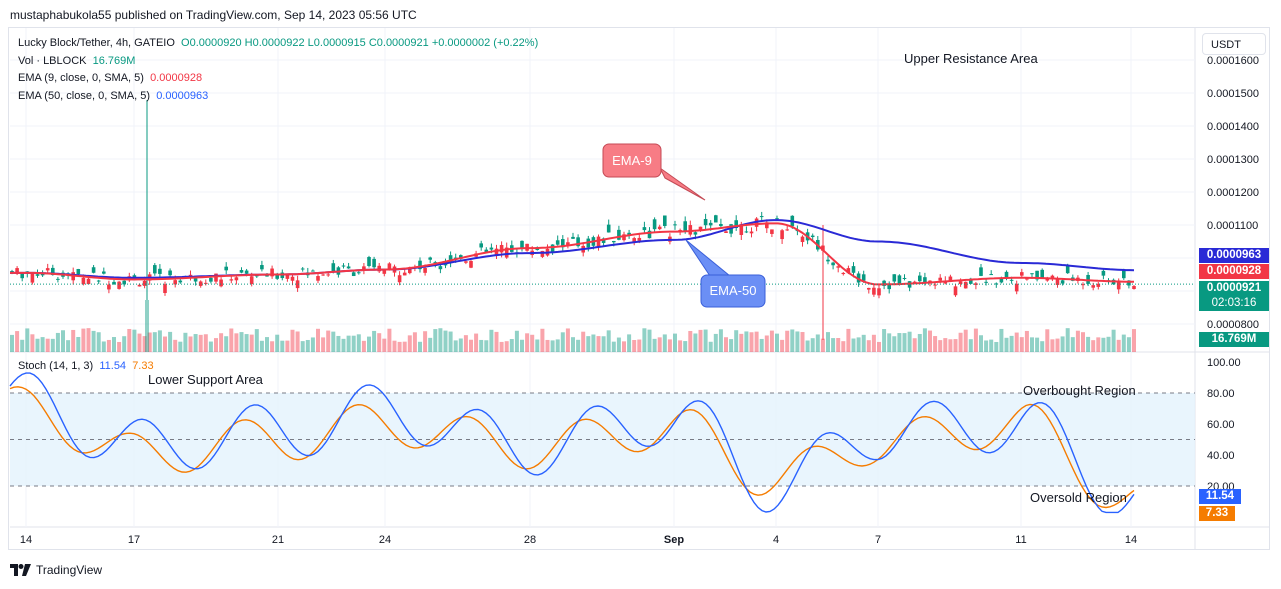 Image resolution: width=1281 pixels, height=589 pixels. What do you see at coordinates (81, 78) in the screenshot?
I see `ema9-label: EMA (9, close, 0, SMA, 5)` at bounding box center [81, 78].